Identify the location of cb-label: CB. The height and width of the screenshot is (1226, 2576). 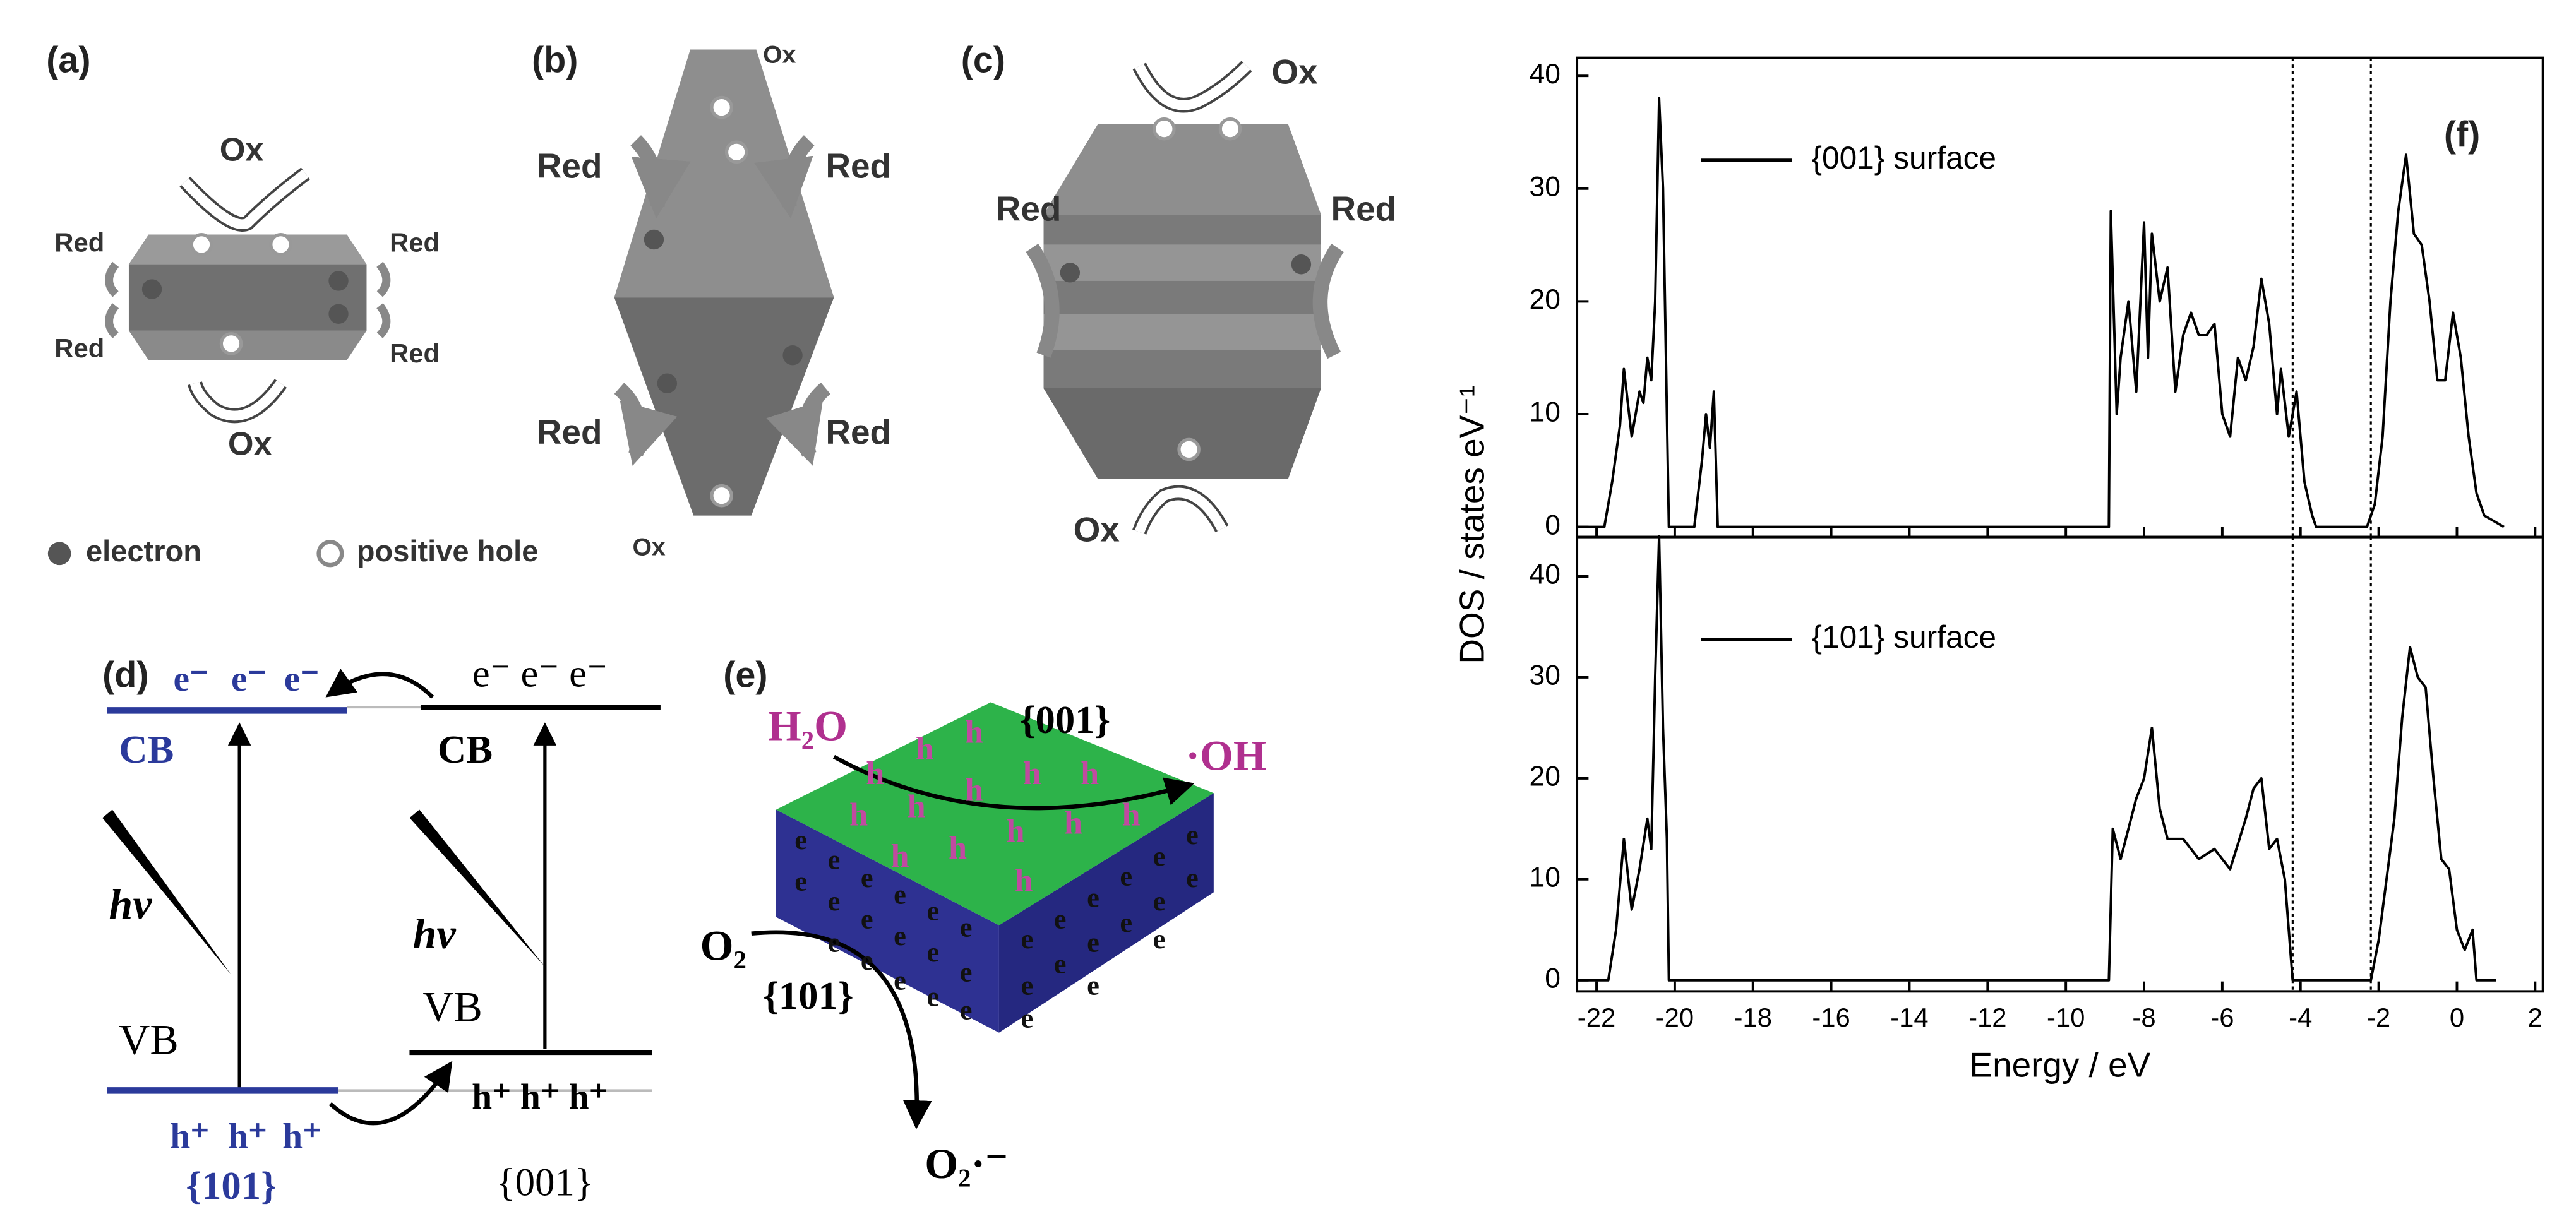
(146, 749).